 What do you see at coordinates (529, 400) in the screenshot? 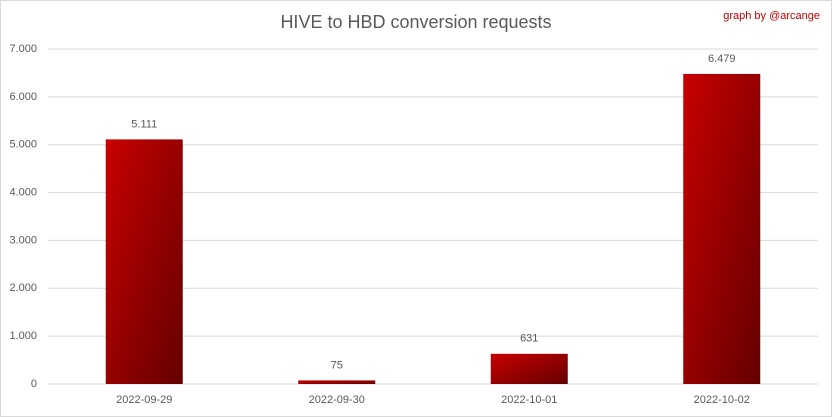
I see `x-tick-label: 2022-10-01` at bounding box center [529, 400].